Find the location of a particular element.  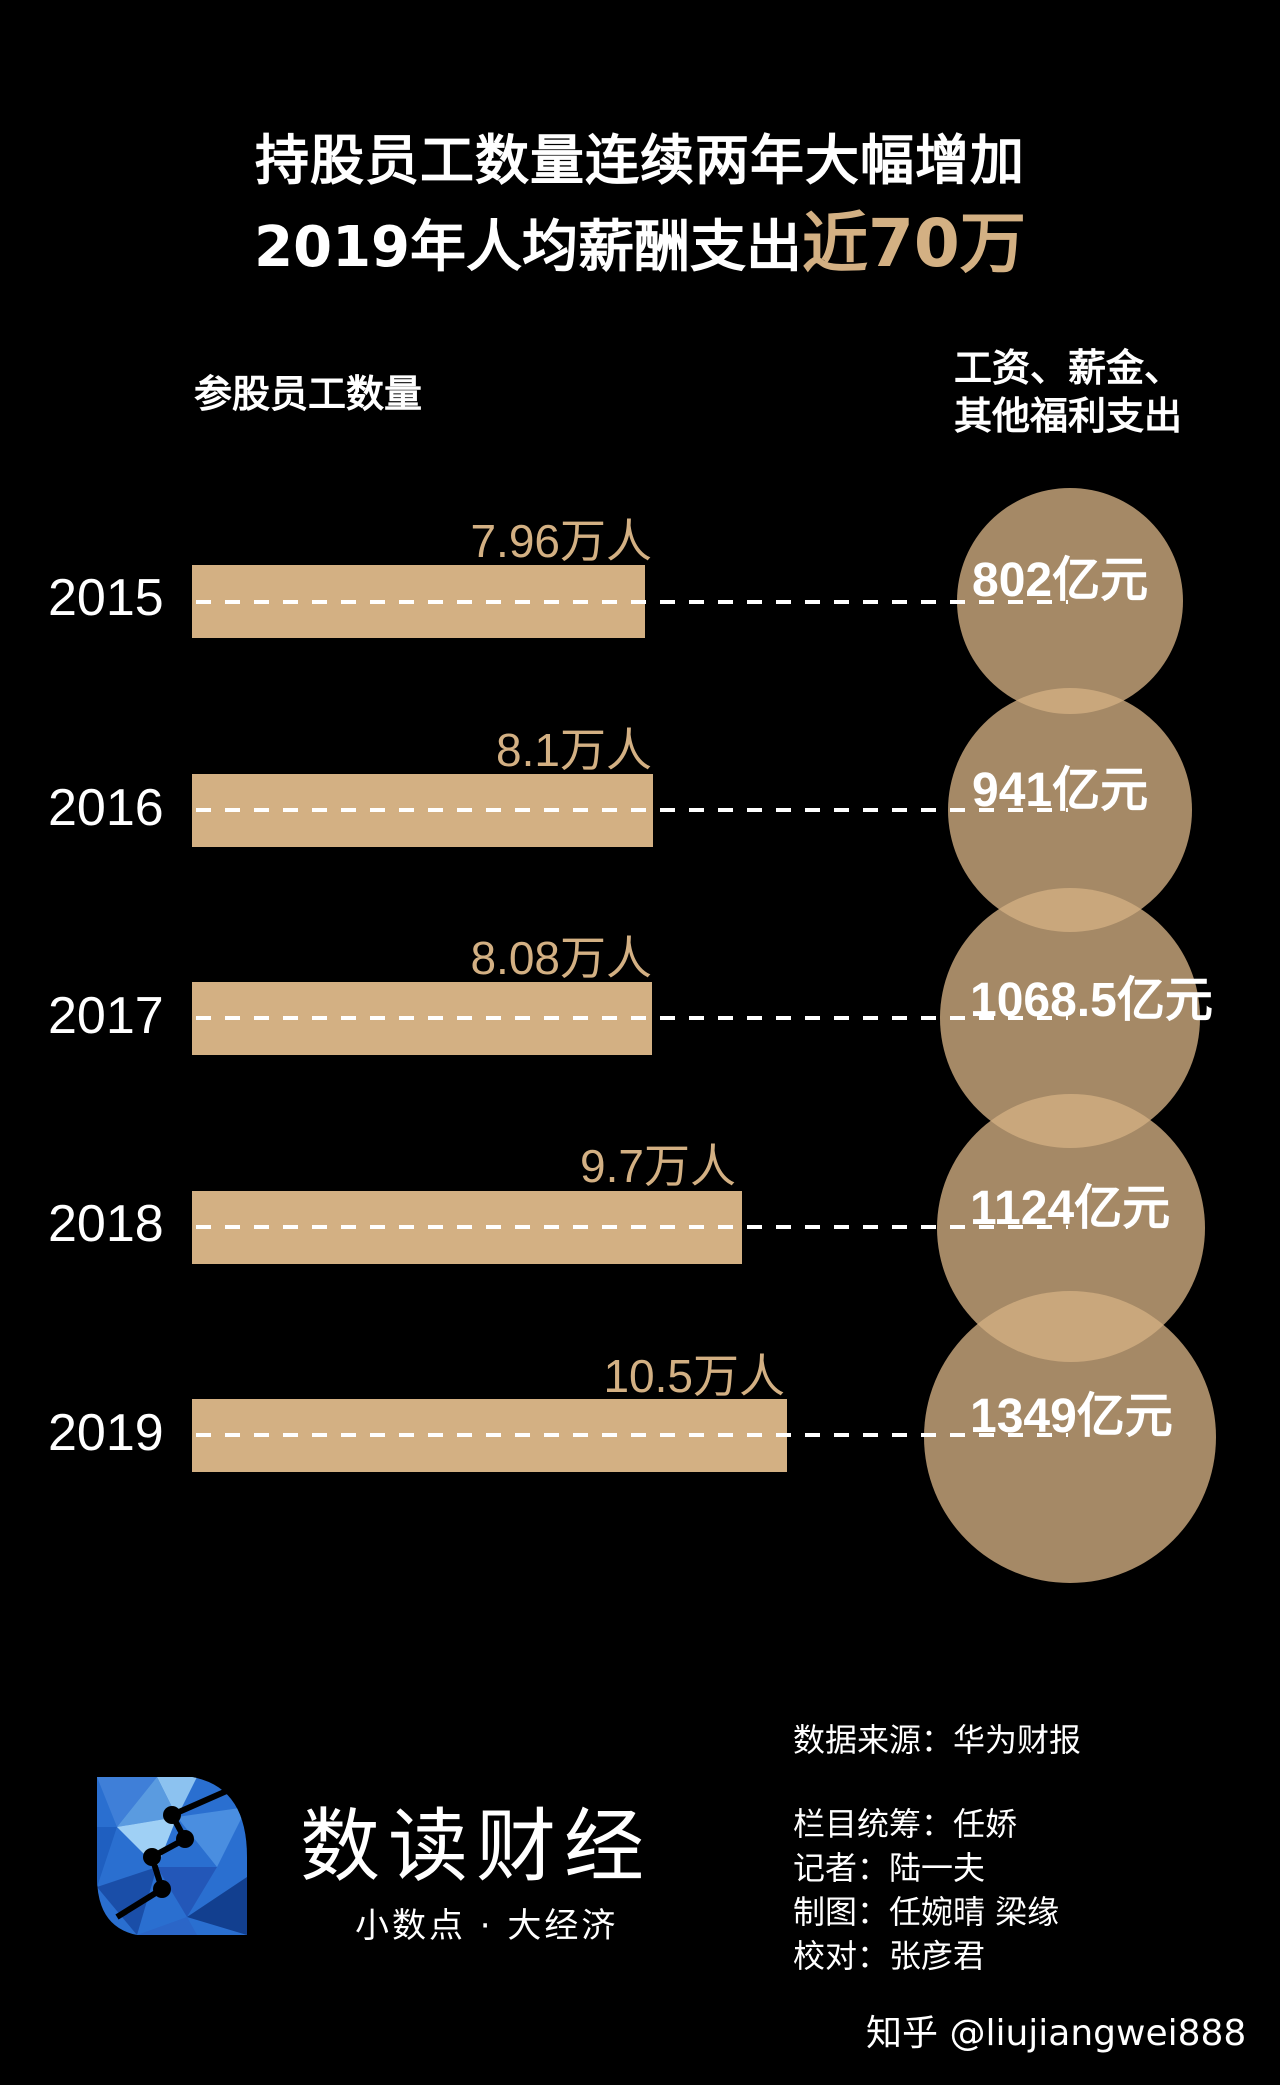

employees-label-2016: 8.1万人 is located at coordinates (574, 750).